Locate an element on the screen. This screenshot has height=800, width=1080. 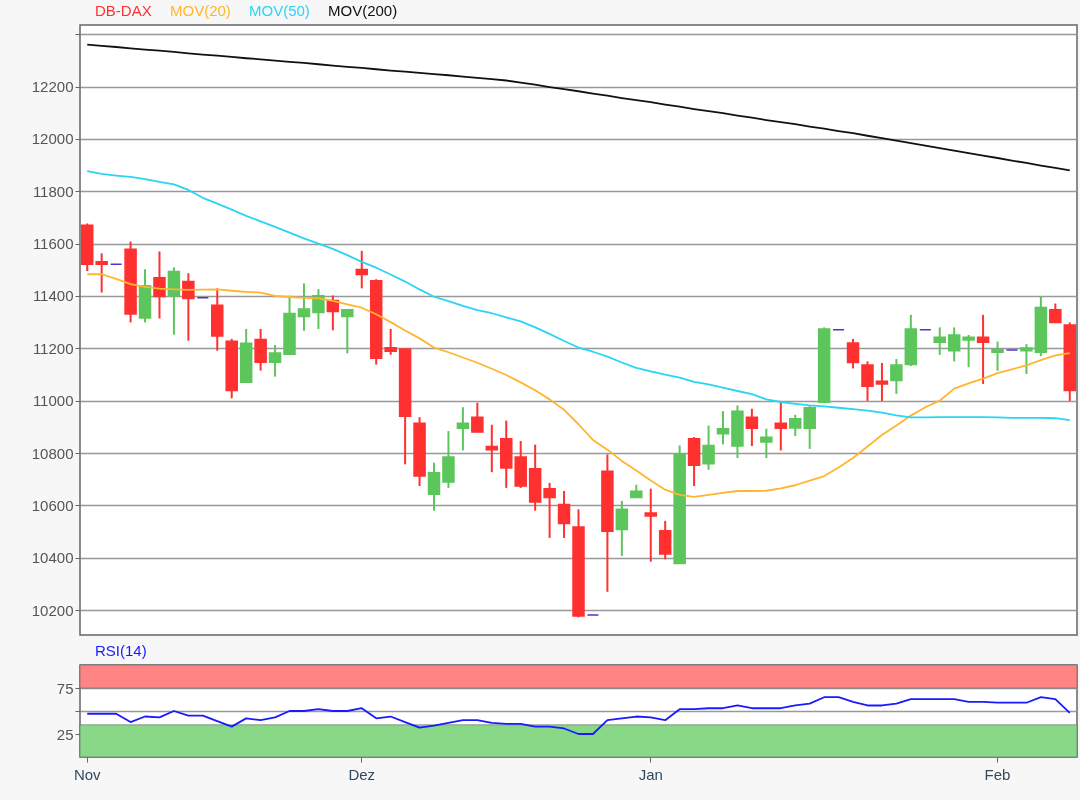
y-tick-label: 75 is located at coordinates (65, 688).